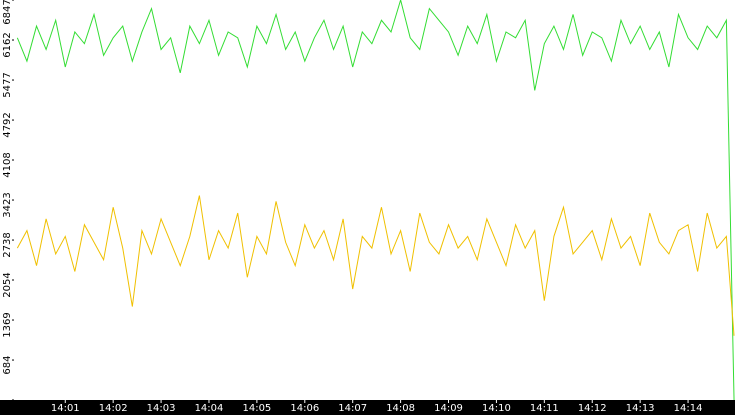 The width and height of the screenshot is (735, 415). Describe the element at coordinates (400, 408) in the screenshot. I see `x-tick-label: 14:08` at that location.